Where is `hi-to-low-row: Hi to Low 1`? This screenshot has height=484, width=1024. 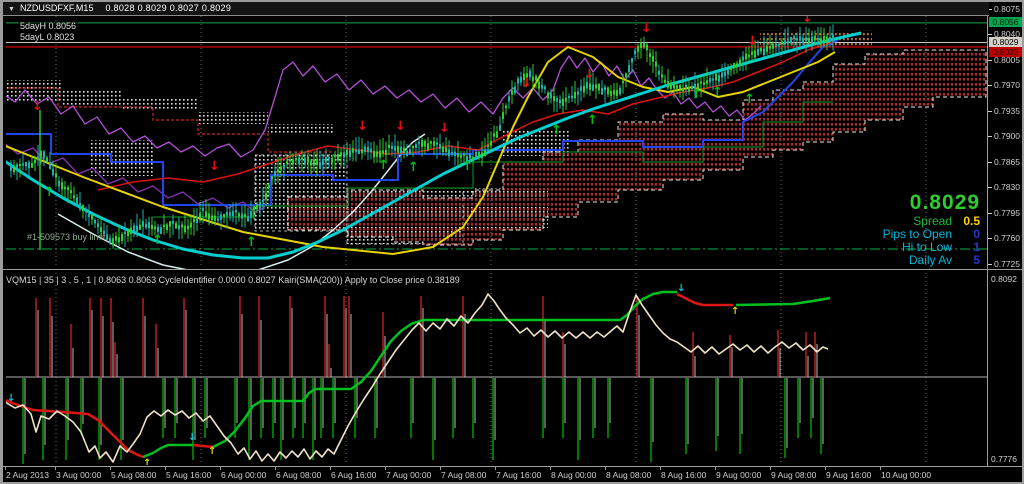
hi-to-low-row: Hi to Low 1 is located at coordinates (931, 247).